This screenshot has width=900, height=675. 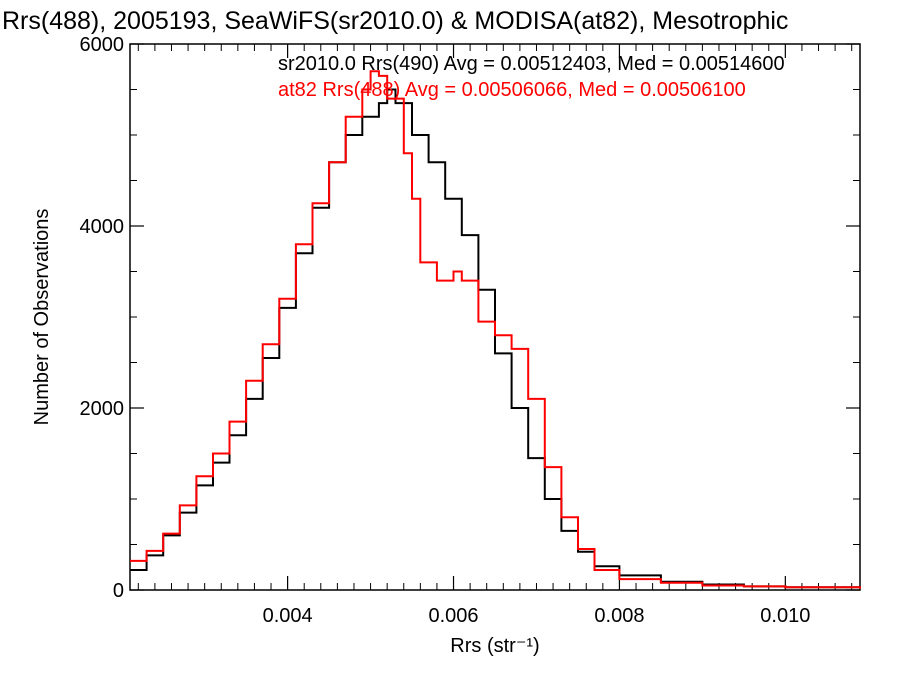 What do you see at coordinates (453, 616) in the screenshot?
I see `x-tick-label: 0.006` at bounding box center [453, 616].